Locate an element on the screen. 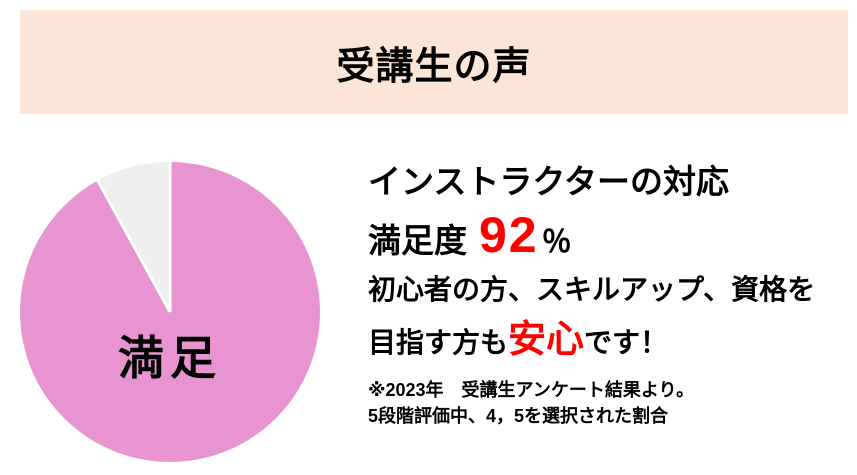 This screenshot has height=475, width=857. section-heading: インストラクターの対応 is located at coordinates (549, 181).